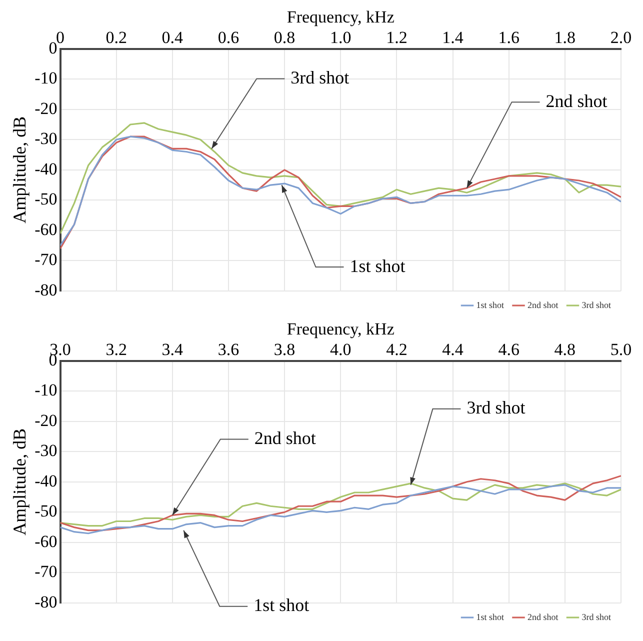  I want to click on x-tick-label: 1.6, so click(509, 38).